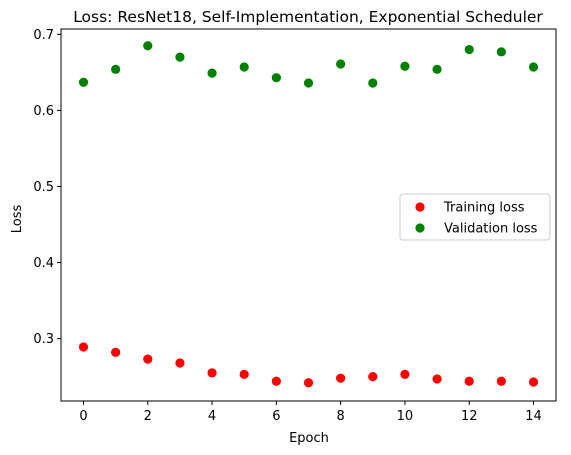 This screenshot has width=571, height=455. I want to click on y-tick-label: 0.3, so click(43, 339).